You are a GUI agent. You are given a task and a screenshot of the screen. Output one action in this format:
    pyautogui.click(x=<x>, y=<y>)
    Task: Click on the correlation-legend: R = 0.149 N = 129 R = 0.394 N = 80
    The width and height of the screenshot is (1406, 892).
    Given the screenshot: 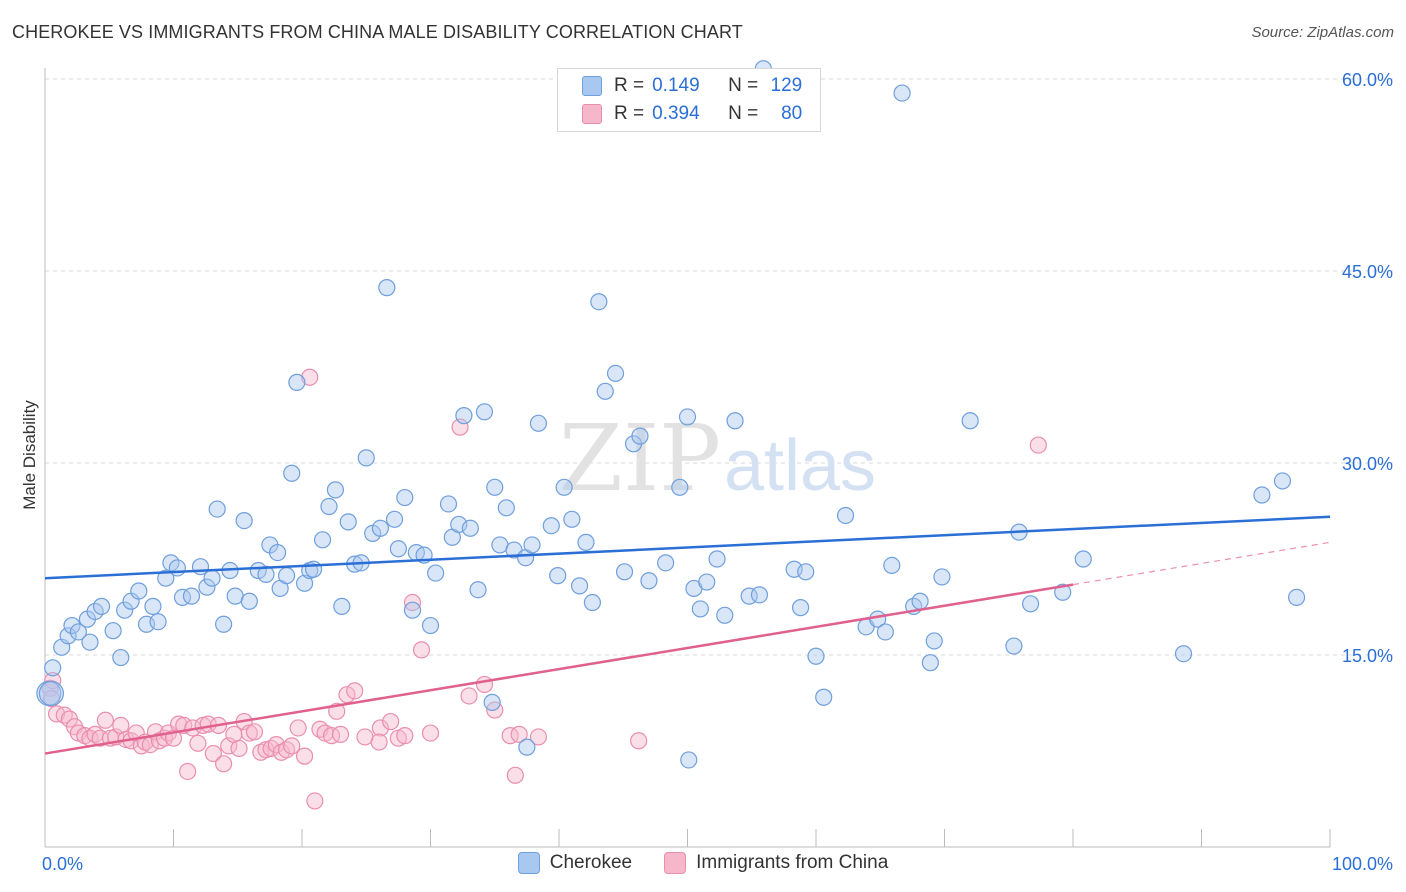 What is the action you would take?
    pyautogui.click(x=689, y=100)
    